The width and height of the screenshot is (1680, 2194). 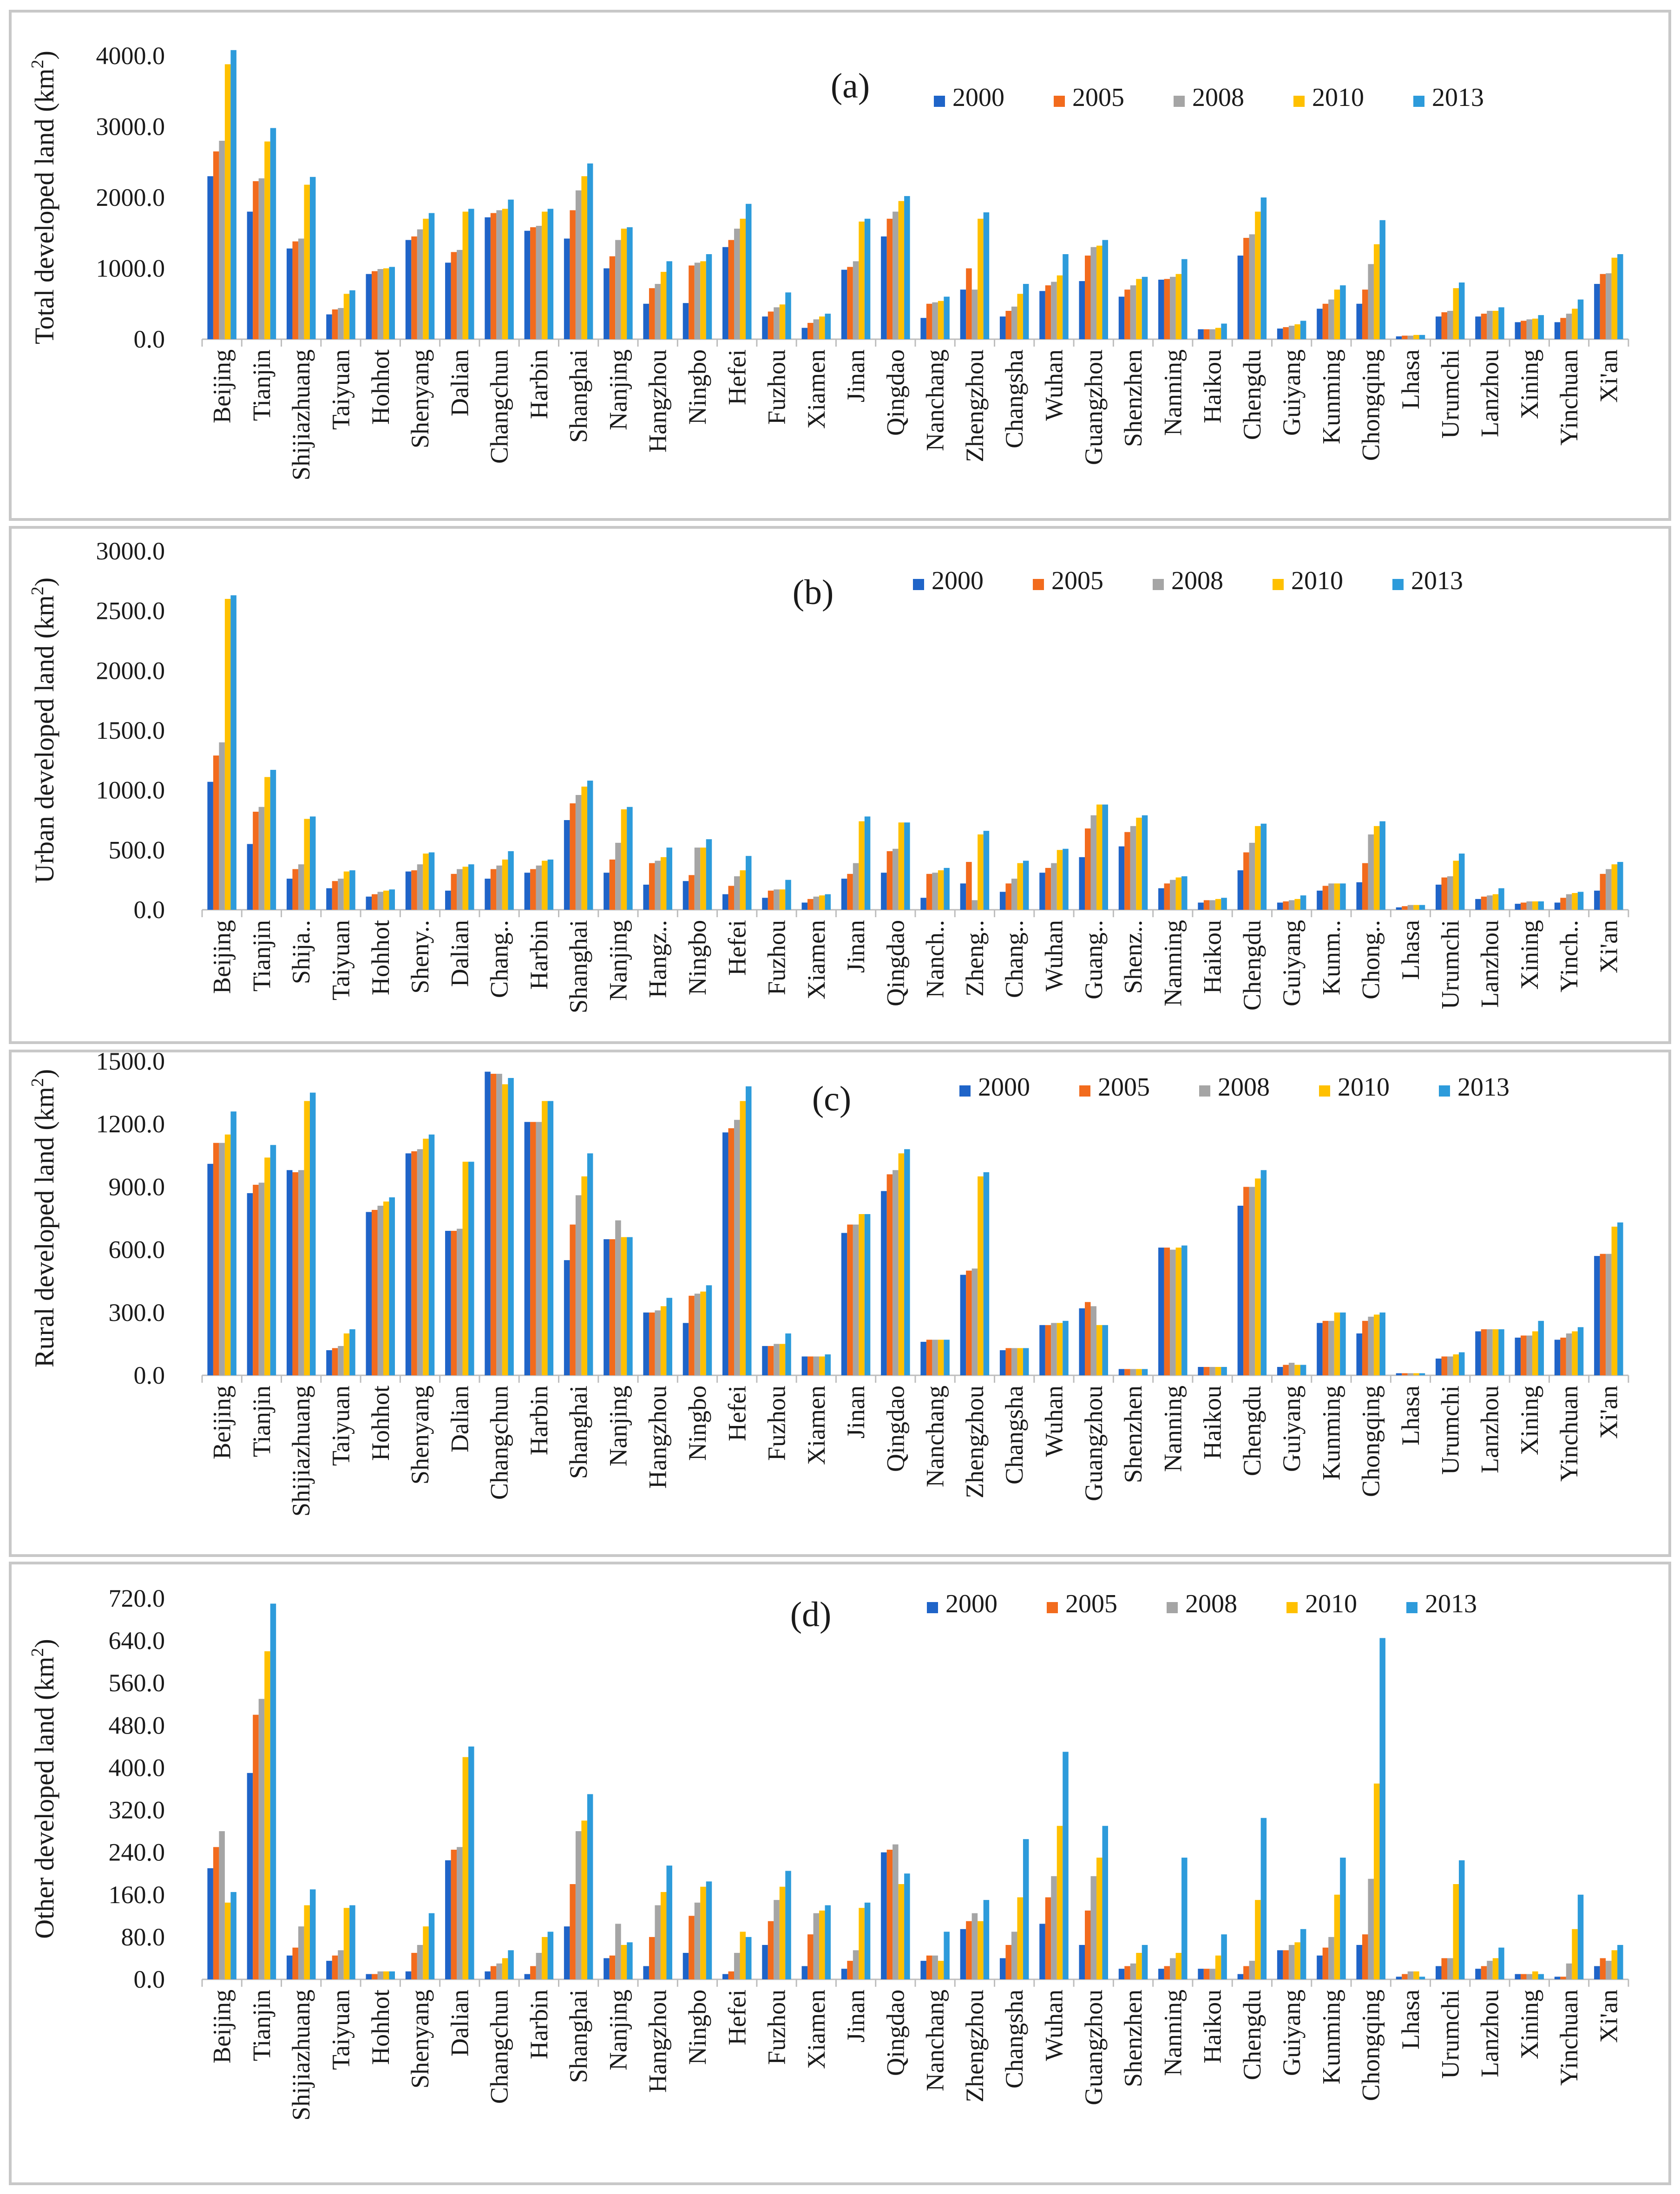 I want to click on bar-2008-changsha, so click(x=1014, y=1955).